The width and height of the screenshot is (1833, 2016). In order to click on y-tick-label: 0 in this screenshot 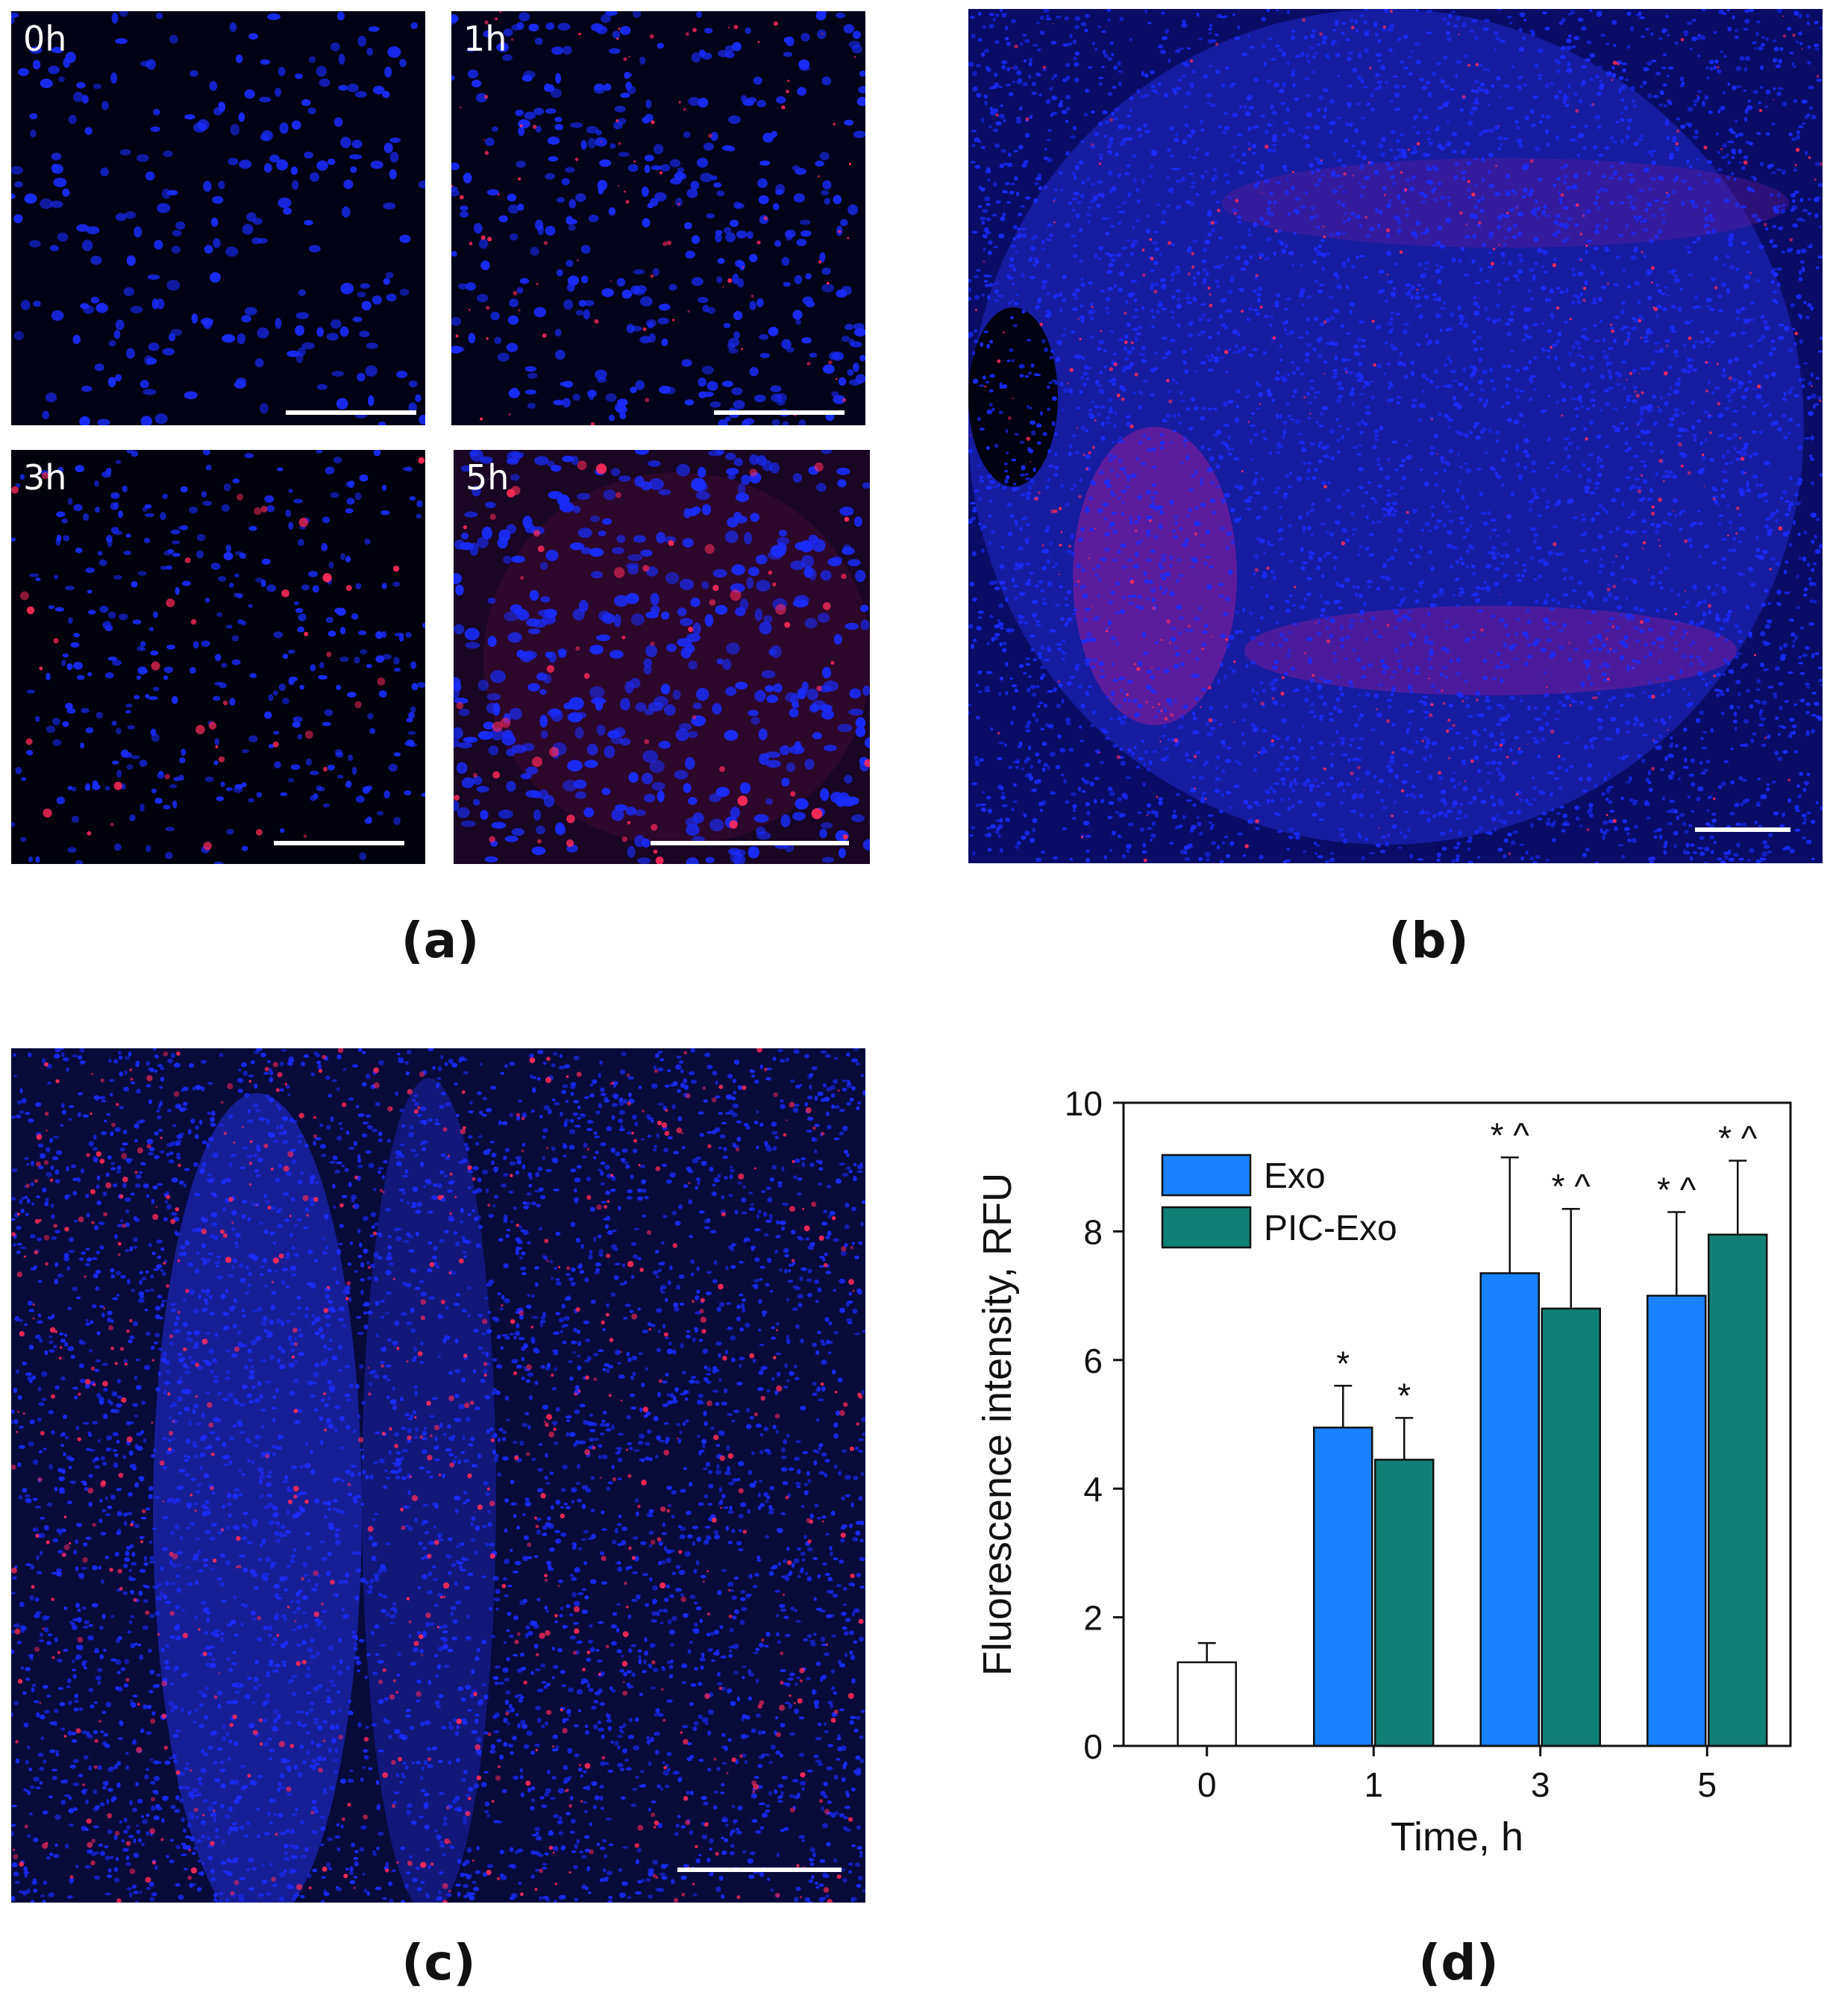, I will do `click(1093, 1746)`.